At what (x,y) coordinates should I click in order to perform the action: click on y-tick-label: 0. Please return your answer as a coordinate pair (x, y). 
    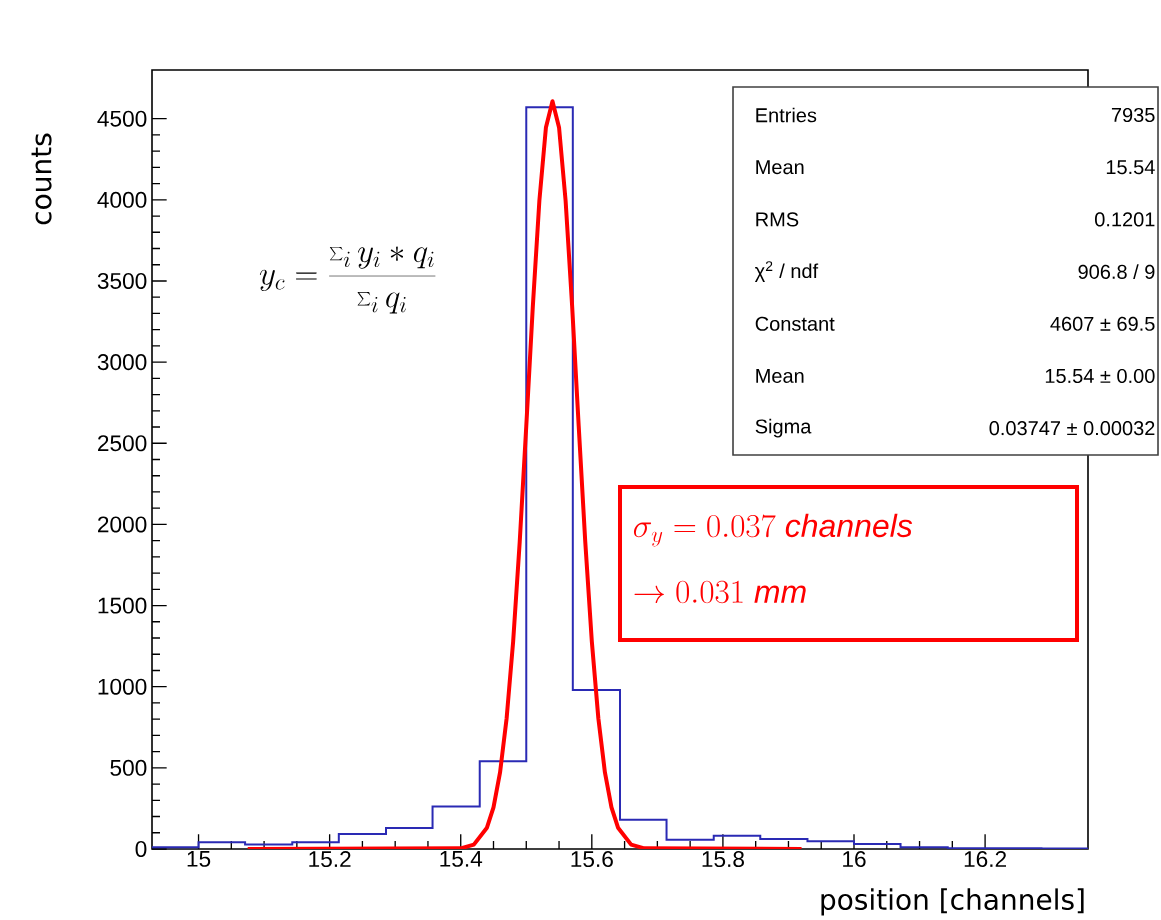
    Looking at the image, I should click on (141, 849).